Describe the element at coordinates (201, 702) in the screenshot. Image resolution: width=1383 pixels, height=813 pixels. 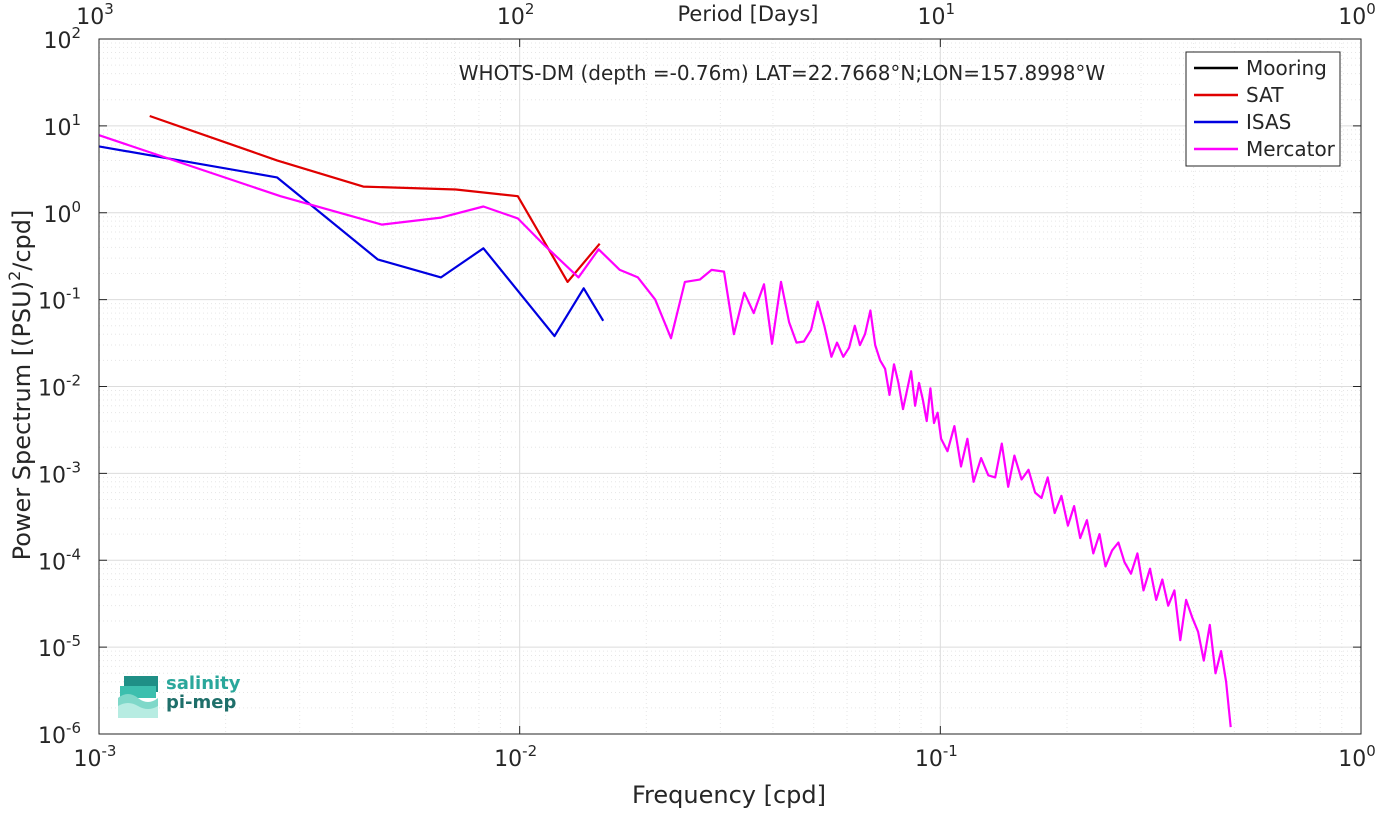
I see `logo-line2: pi-mep` at that location.